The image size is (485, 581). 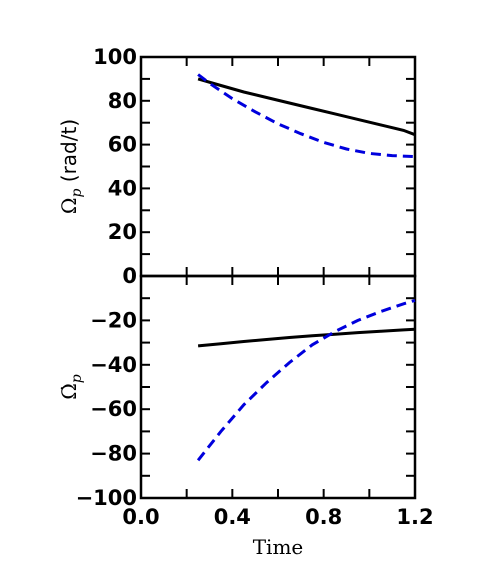 What do you see at coordinates (106, 498) in the screenshot?
I see `y-tick-label: −100` at bounding box center [106, 498].